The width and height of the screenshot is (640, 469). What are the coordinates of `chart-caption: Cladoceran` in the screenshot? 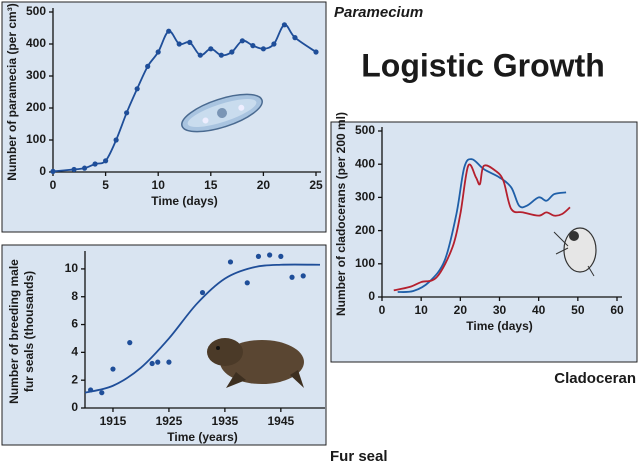 It's located at (595, 378).